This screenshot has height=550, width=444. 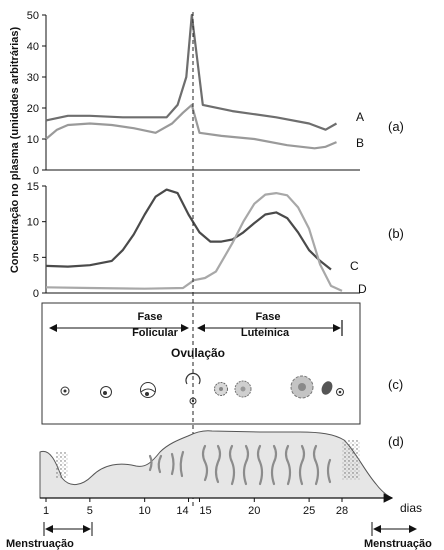 I want to click on luteal-phase-word: Fase, so click(x=267, y=317).